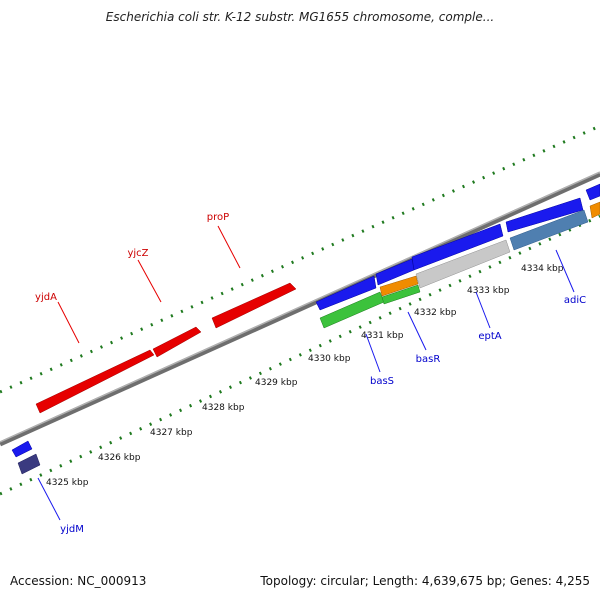 This screenshot has width=600, height=600. I want to click on gene-arrow-yjcZ, so click(177, 342).